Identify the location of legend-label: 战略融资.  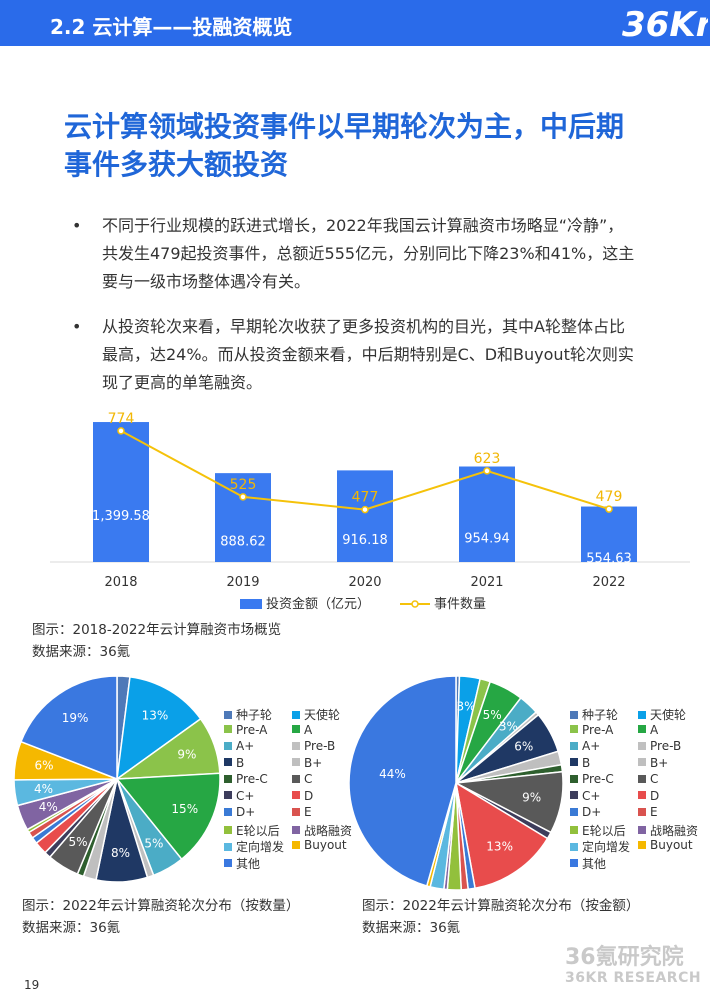
(328, 830).